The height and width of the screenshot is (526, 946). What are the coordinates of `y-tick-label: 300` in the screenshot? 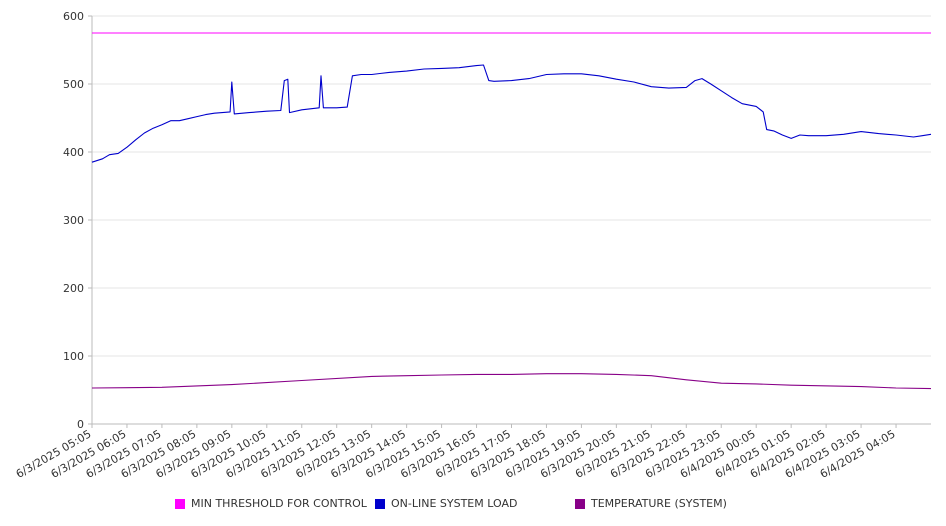 It's located at (73, 220).